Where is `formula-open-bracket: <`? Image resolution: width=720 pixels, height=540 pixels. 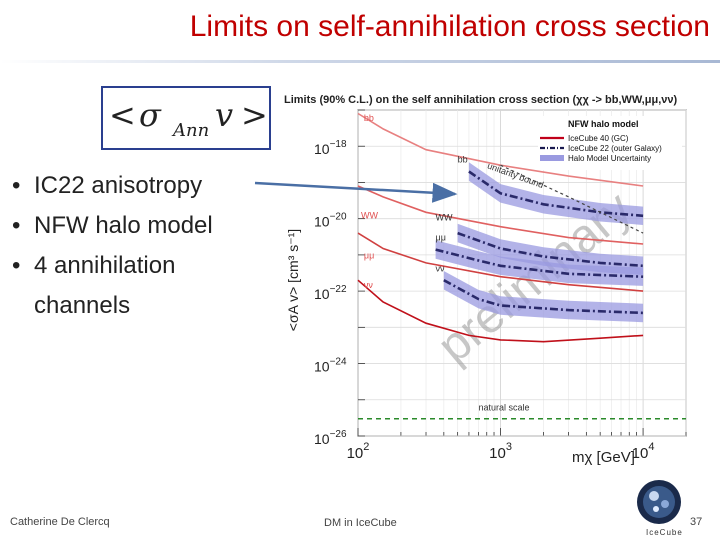
formula-open-bracket: < is located at coordinates (122, 115).